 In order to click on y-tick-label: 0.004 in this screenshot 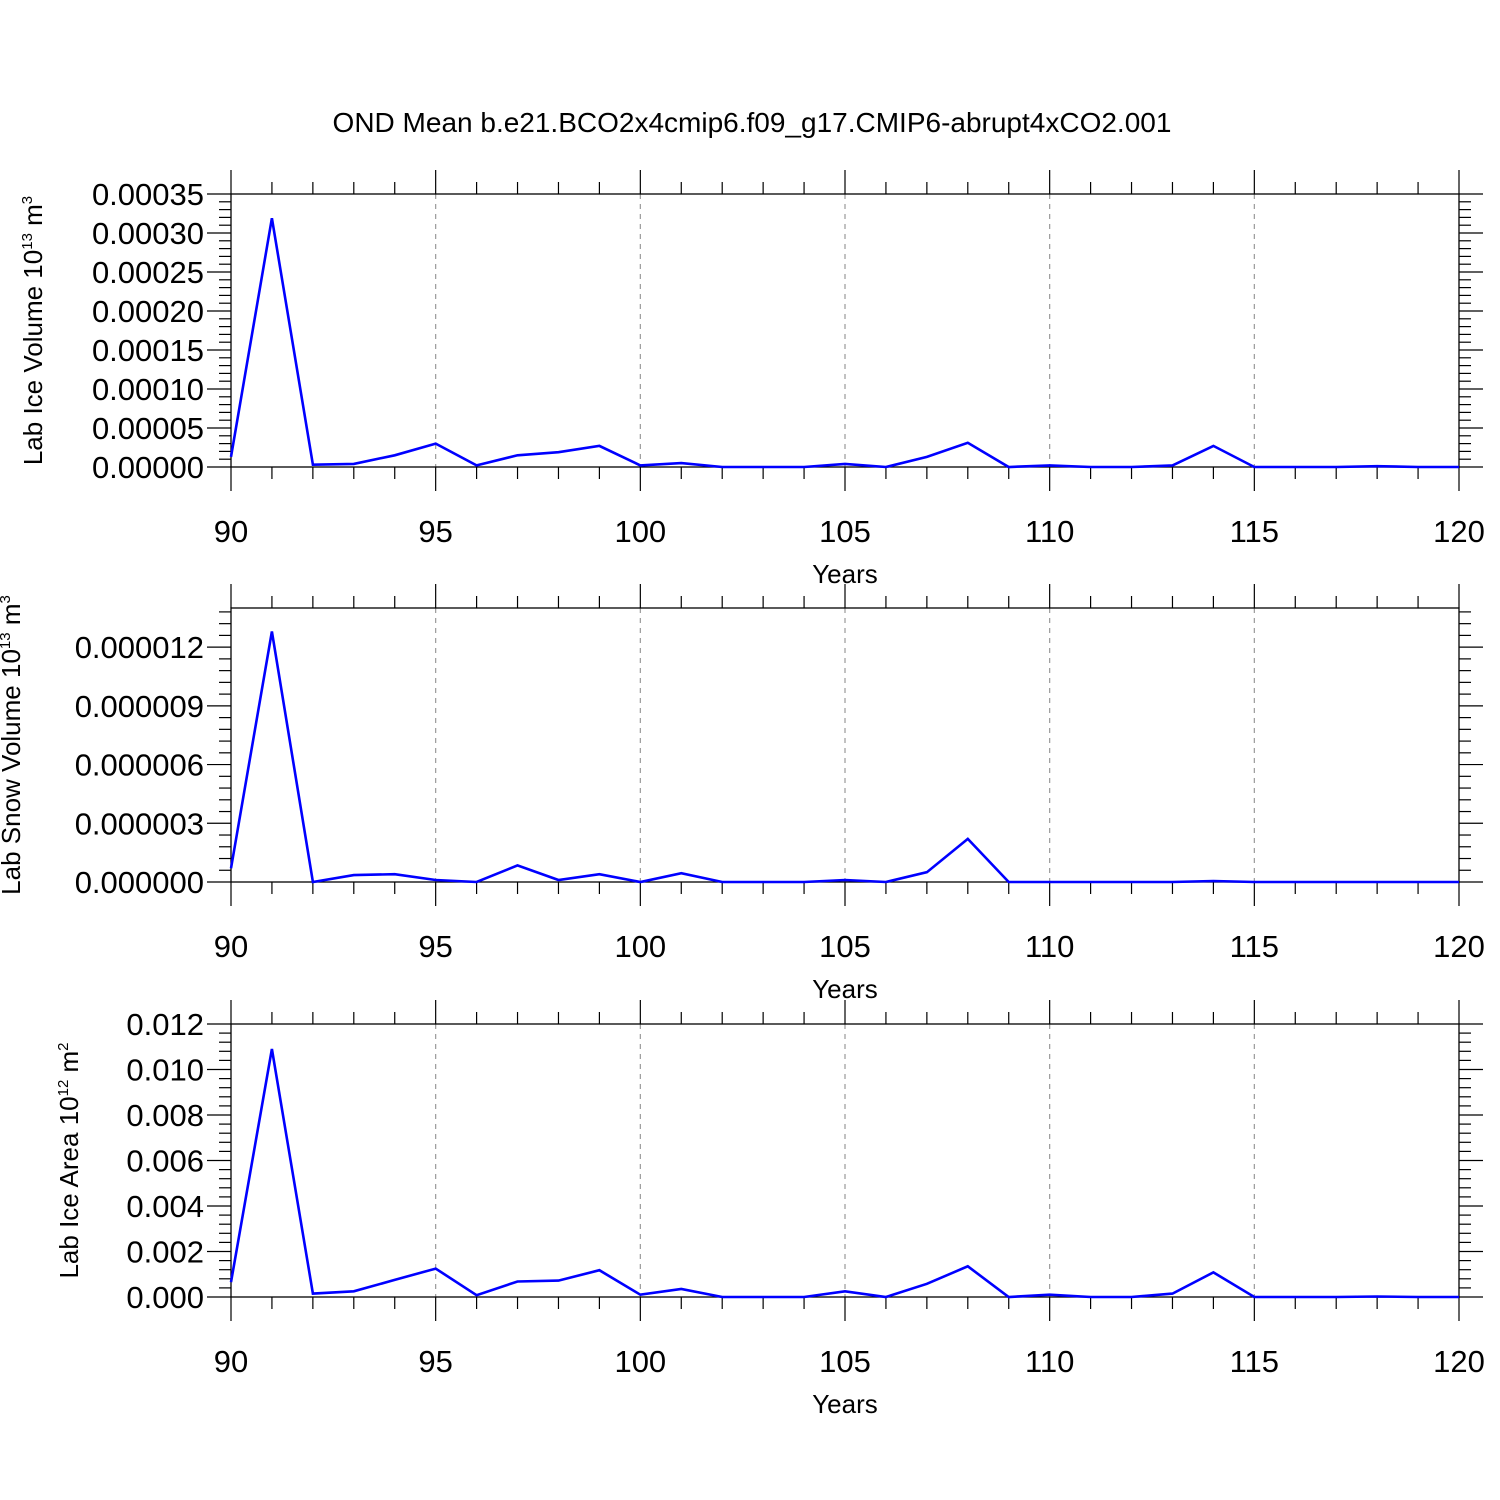, I will do `click(165, 1206)`.